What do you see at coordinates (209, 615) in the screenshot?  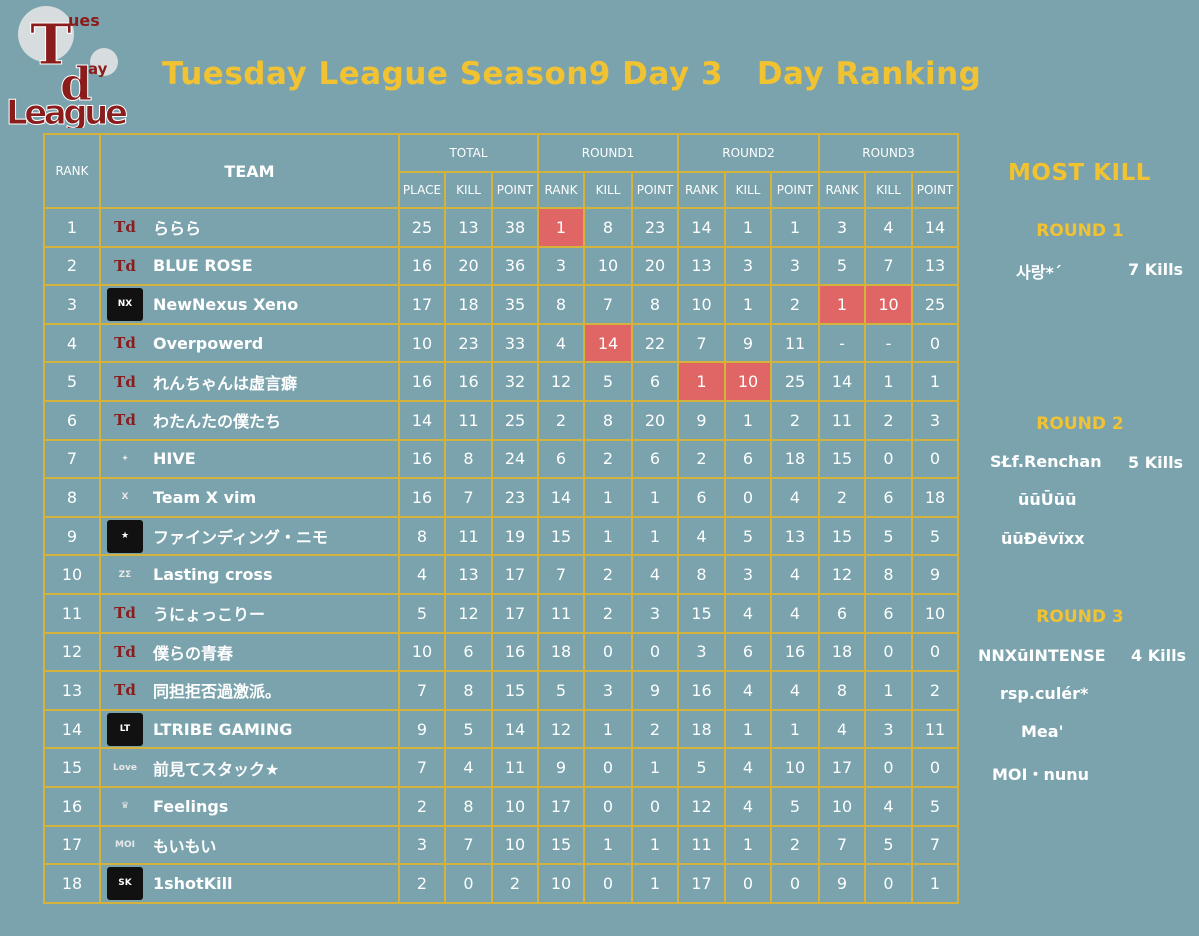 I see `team-name: うにょっこりー` at bounding box center [209, 615].